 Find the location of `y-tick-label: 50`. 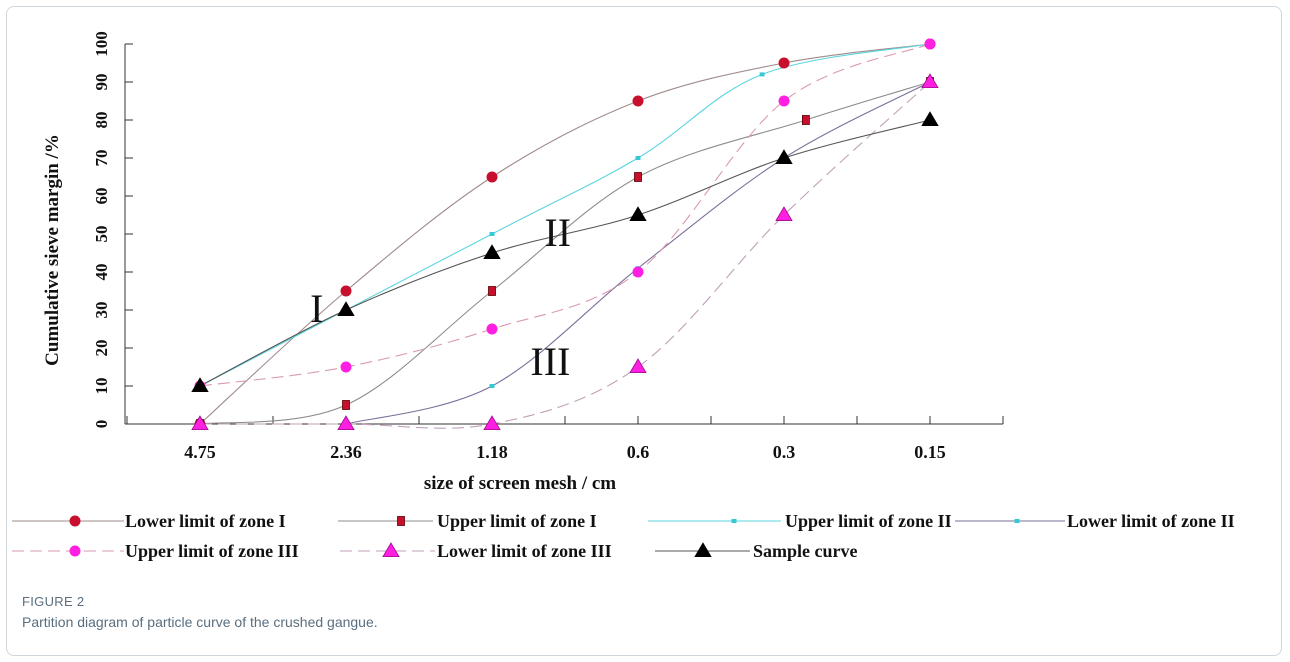

y-tick-label: 50 is located at coordinates (101, 234).